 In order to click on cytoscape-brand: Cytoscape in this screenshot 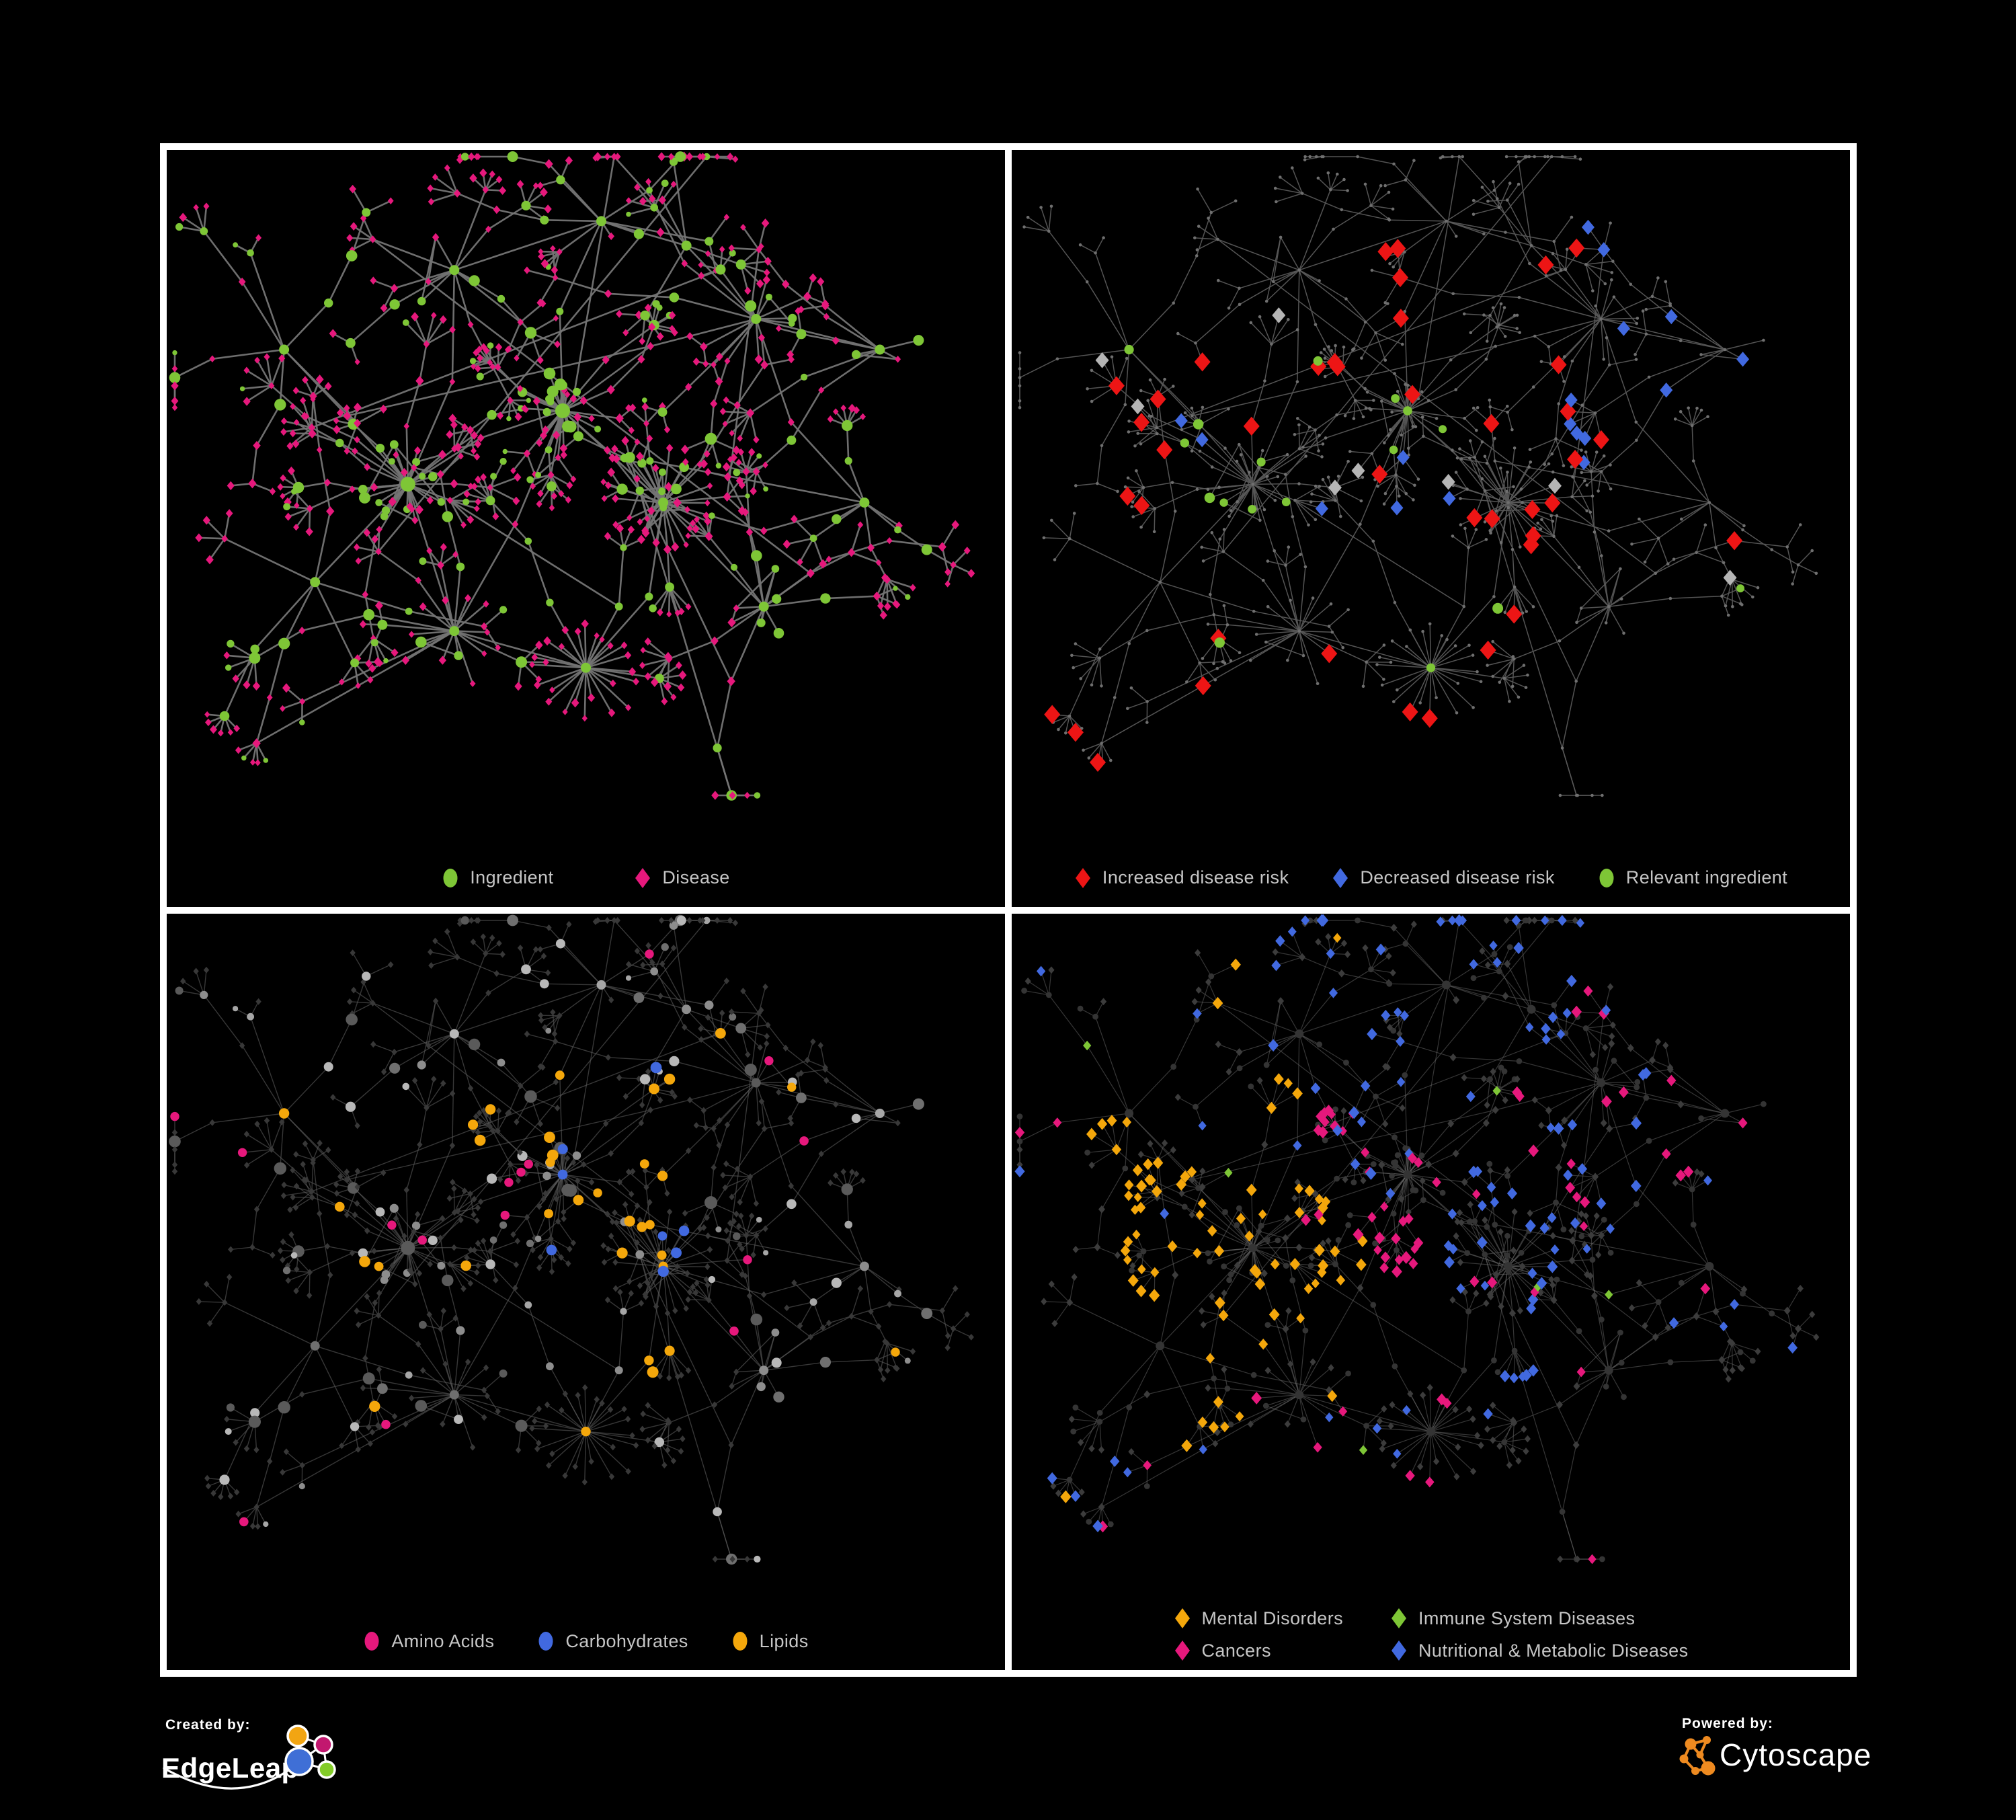, I will do `click(1795, 1754)`.